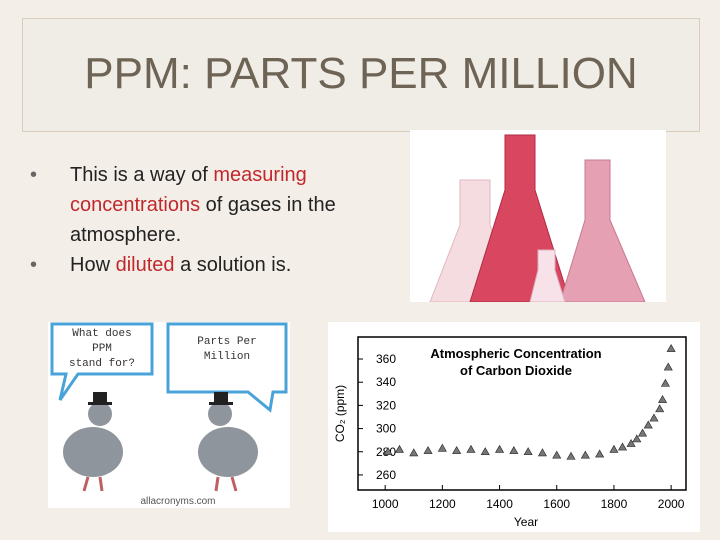 Image resolution: width=720 pixels, height=540 pixels. What do you see at coordinates (515, 353) in the screenshot?
I see `chart-title: Atmospheric Concentration` at bounding box center [515, 353].